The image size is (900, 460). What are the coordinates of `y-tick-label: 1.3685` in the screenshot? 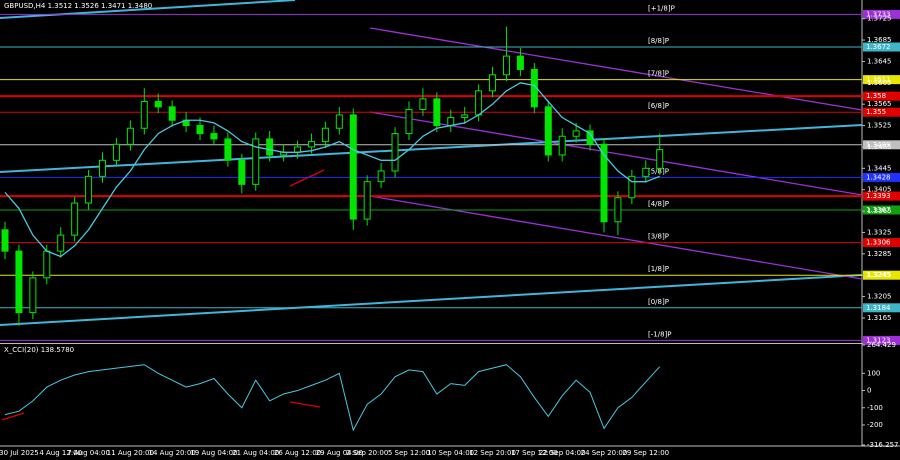 It's located at (879, 40).